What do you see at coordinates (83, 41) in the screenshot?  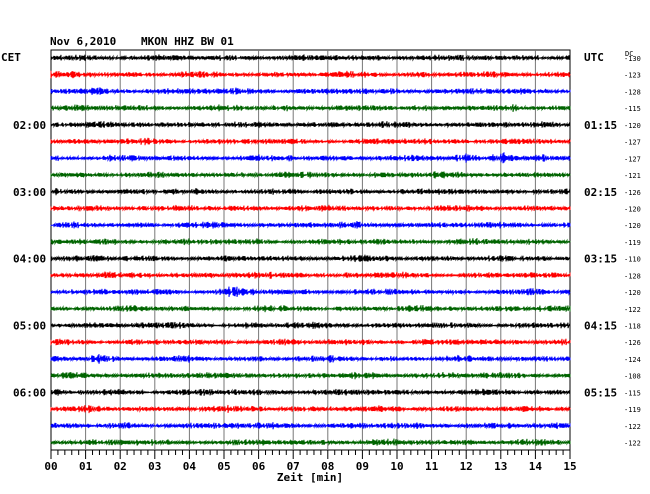 I see `chart-date: Nov 6,2010` at bounding box center [83, 41].